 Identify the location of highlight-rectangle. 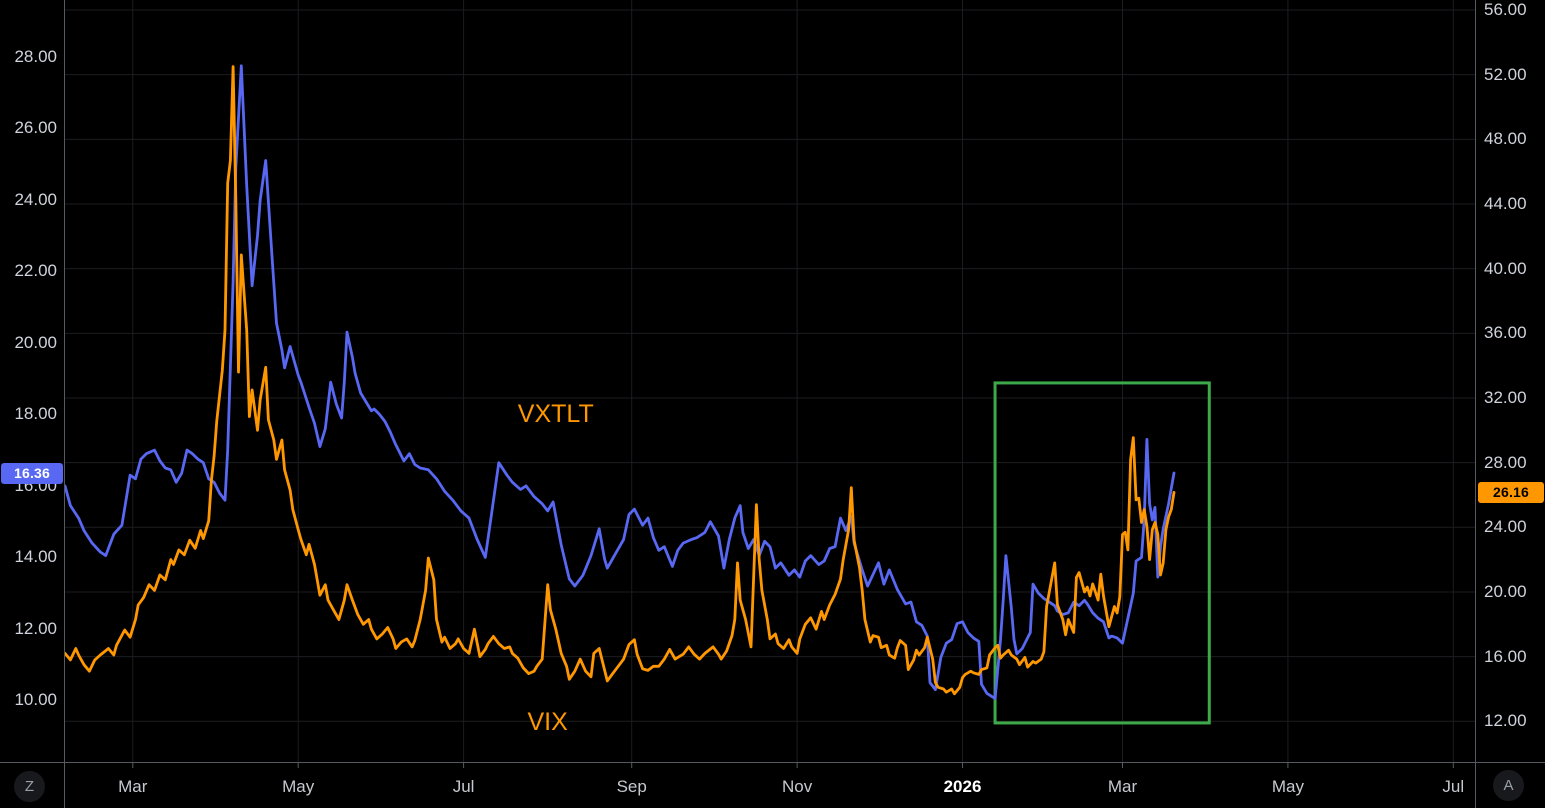
(1102, 553).